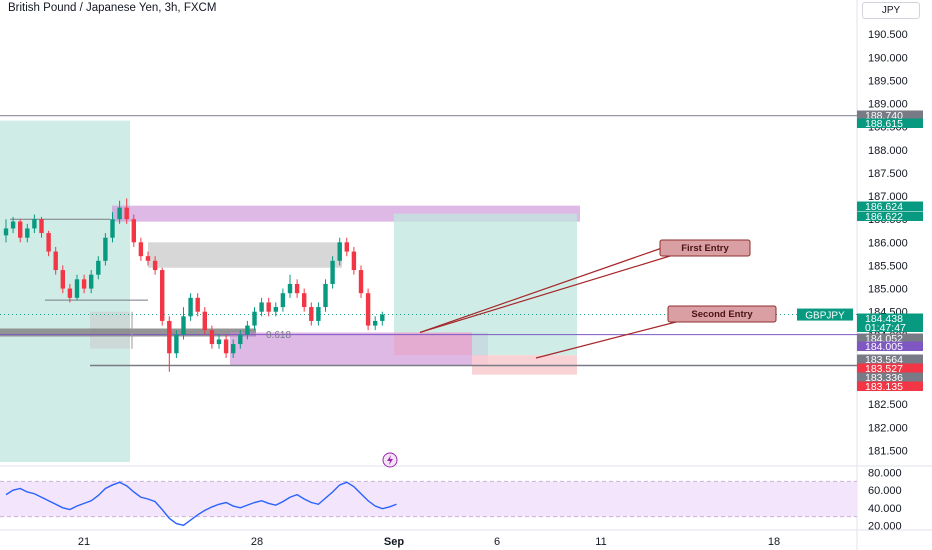 Image resolution: width=932 pixels, height=550 pixels. I want to click on rsi-tick-label: 40.000, so click(885, 509).